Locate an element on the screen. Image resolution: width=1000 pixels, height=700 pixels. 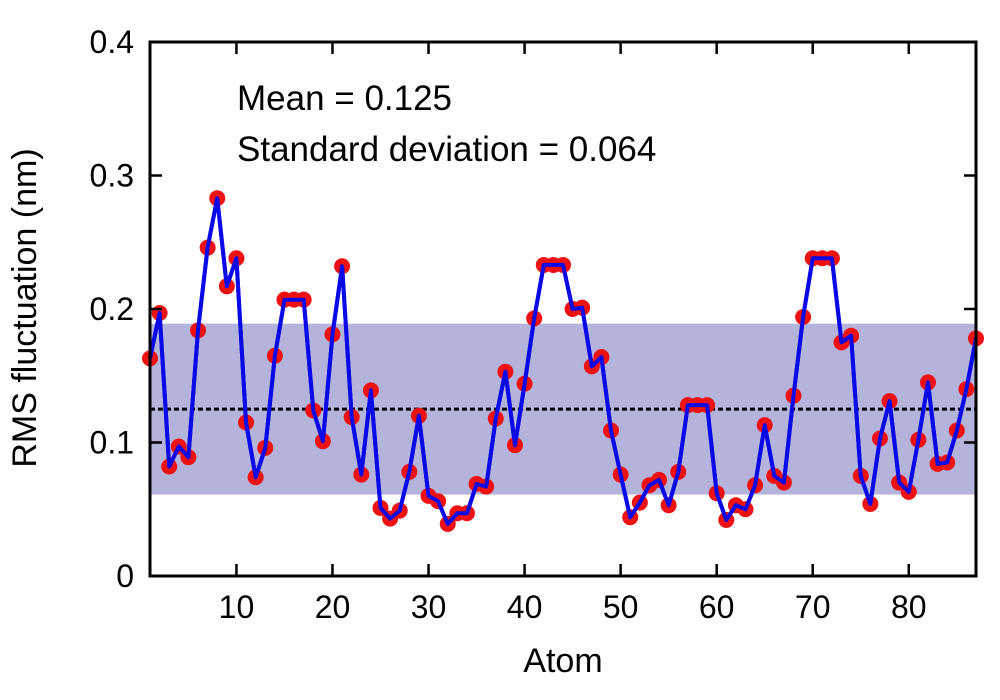
mean-annotation: Mean = 0.125 is located at coordinates (344, 98).